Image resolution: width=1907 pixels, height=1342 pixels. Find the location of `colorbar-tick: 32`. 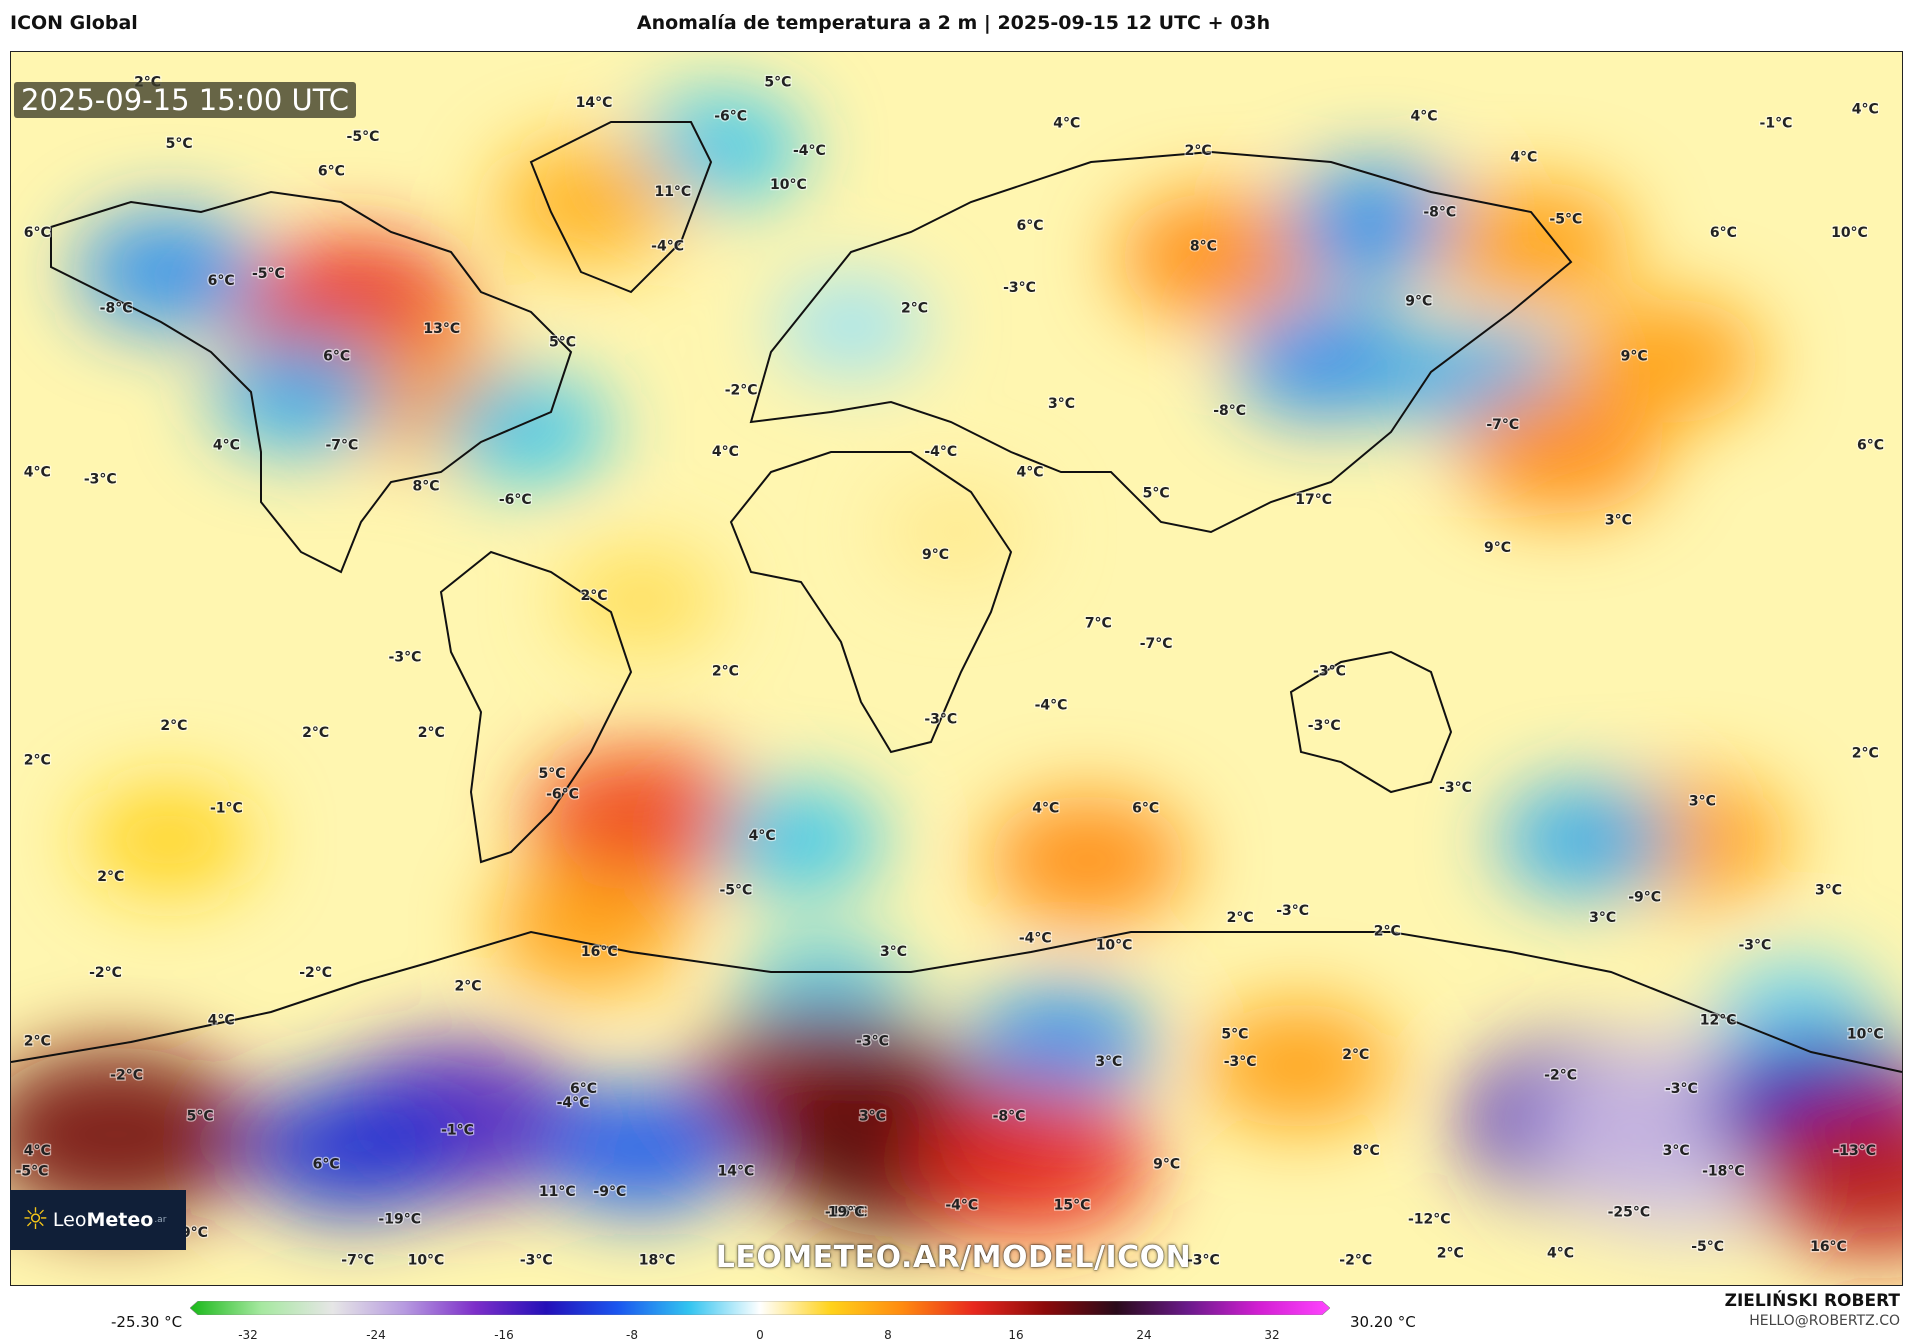

colorbar-tick: 32 is located at coordinates (1272, 1335).